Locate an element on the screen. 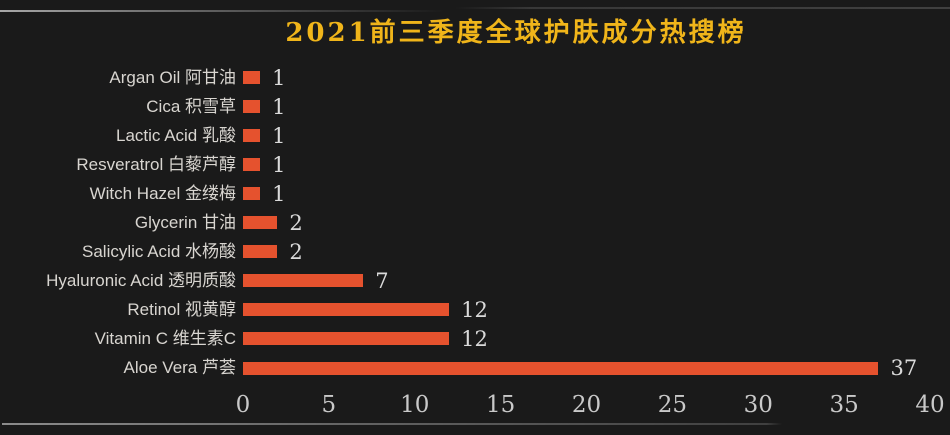 The height and width of the screenshot is (435, 950). category-label: Argan Oil 阿甘油 is located at coordinates (172, 77).